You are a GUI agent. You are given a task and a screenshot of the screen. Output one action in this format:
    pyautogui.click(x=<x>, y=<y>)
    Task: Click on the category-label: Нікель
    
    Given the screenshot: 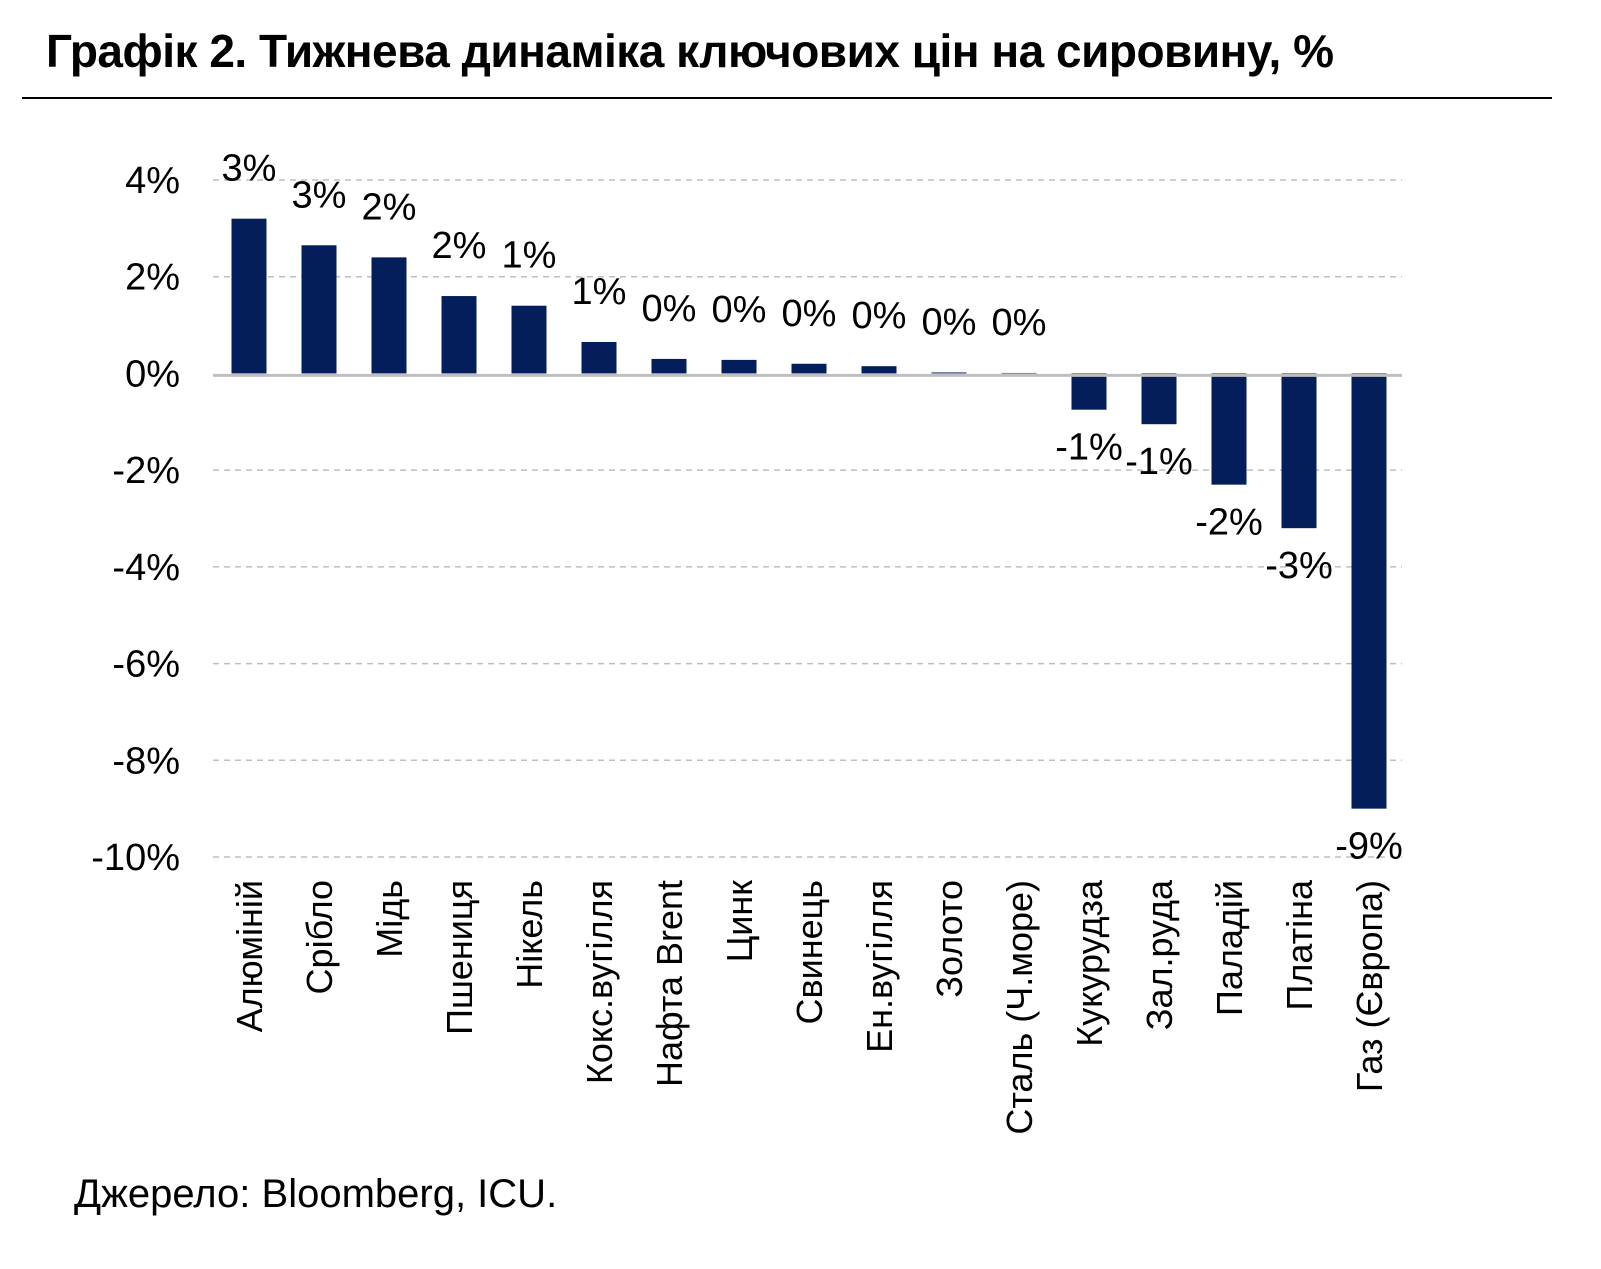 What is the action you would take?
    pyautogui.click(x=529, y=934)
    